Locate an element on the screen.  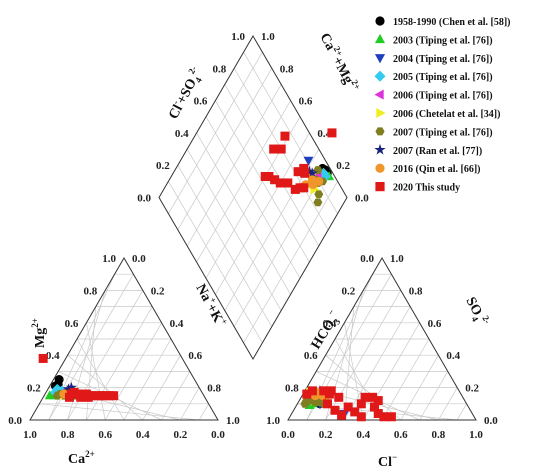
anion-left-tick-label: 0.8 is located at coordinates (292, 389).